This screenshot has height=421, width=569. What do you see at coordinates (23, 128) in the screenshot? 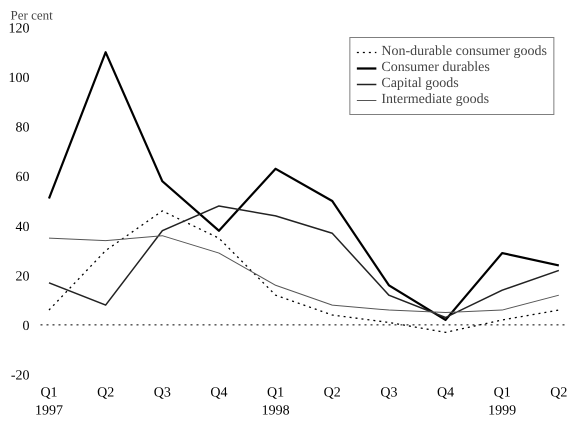
I see `y-tick-label: 80` at bounding box center [23, 128].